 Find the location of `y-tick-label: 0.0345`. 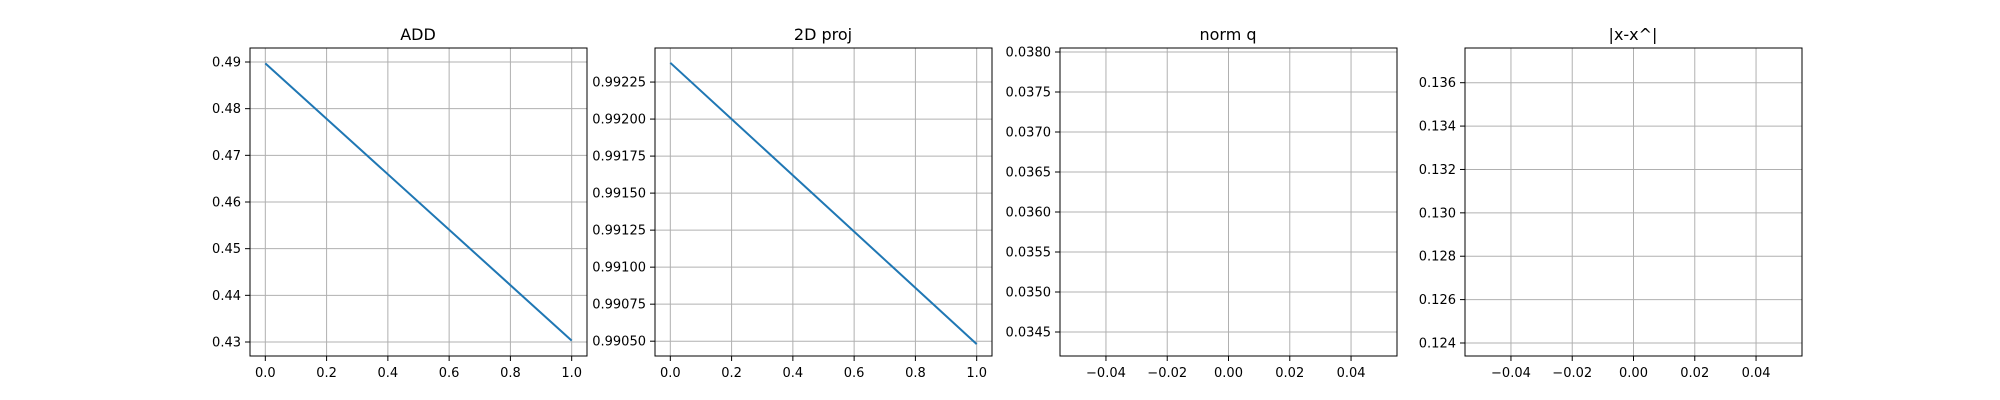

y-tick-label: 0.0345 is located at coordinates (1029, 333).